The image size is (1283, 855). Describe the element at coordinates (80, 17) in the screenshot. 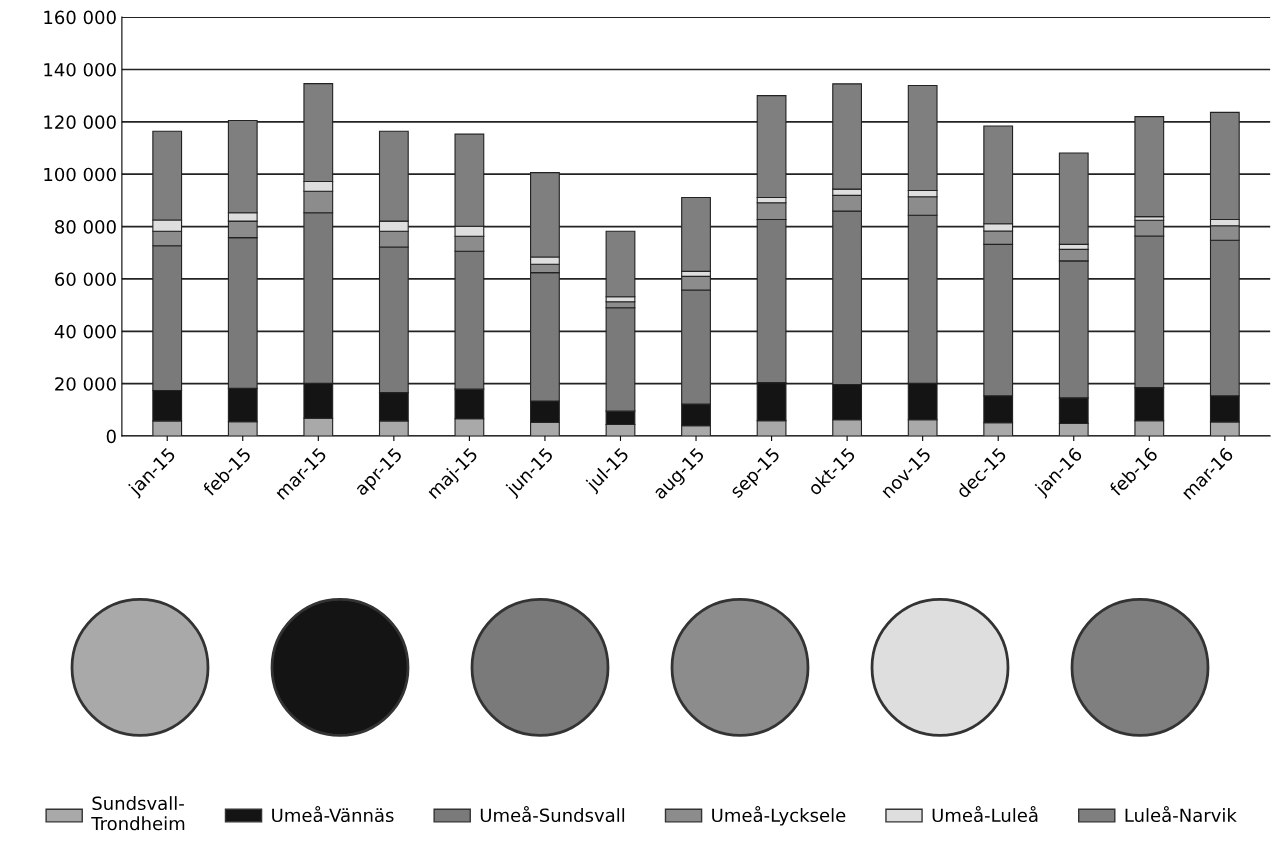

I see `y-tick-label: 160 000` at that location.